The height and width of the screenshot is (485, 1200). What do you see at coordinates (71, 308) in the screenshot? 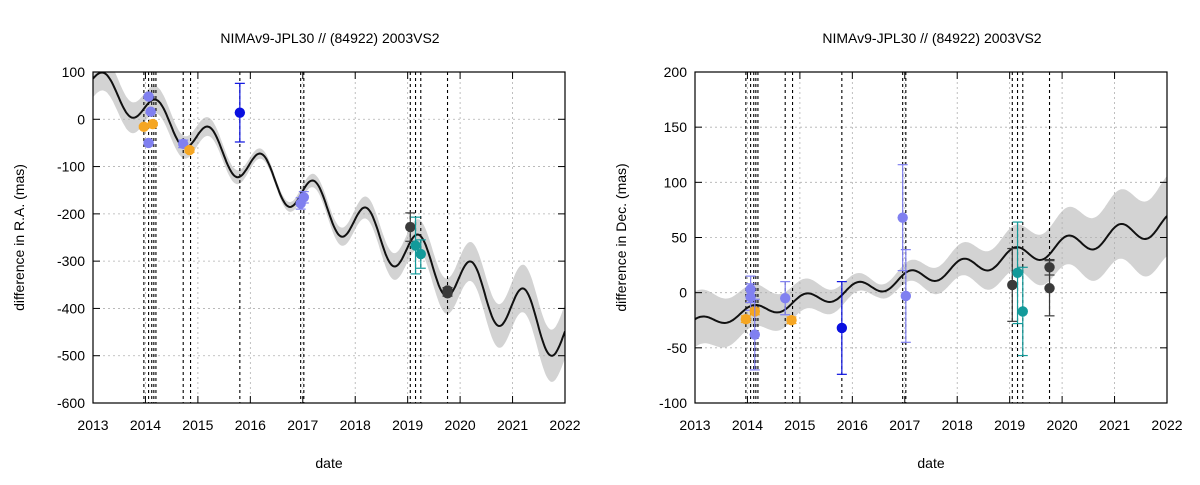
I see `y-tick-label: -400` at bounding box center [71, 308].